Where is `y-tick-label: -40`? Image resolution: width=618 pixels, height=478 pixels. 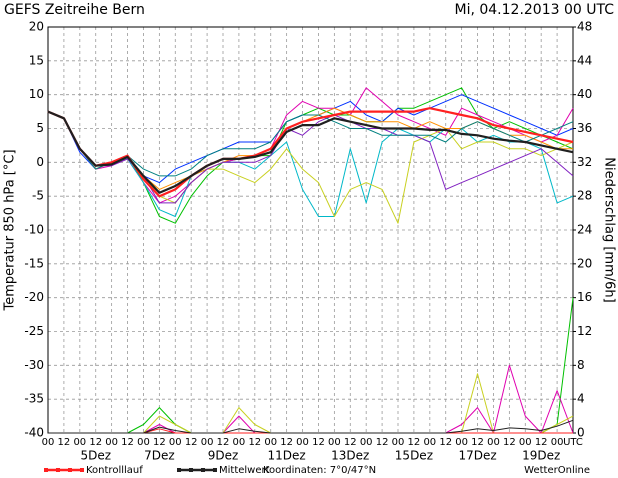
y-tick-label: -40 is located at coordinates (34, 433).